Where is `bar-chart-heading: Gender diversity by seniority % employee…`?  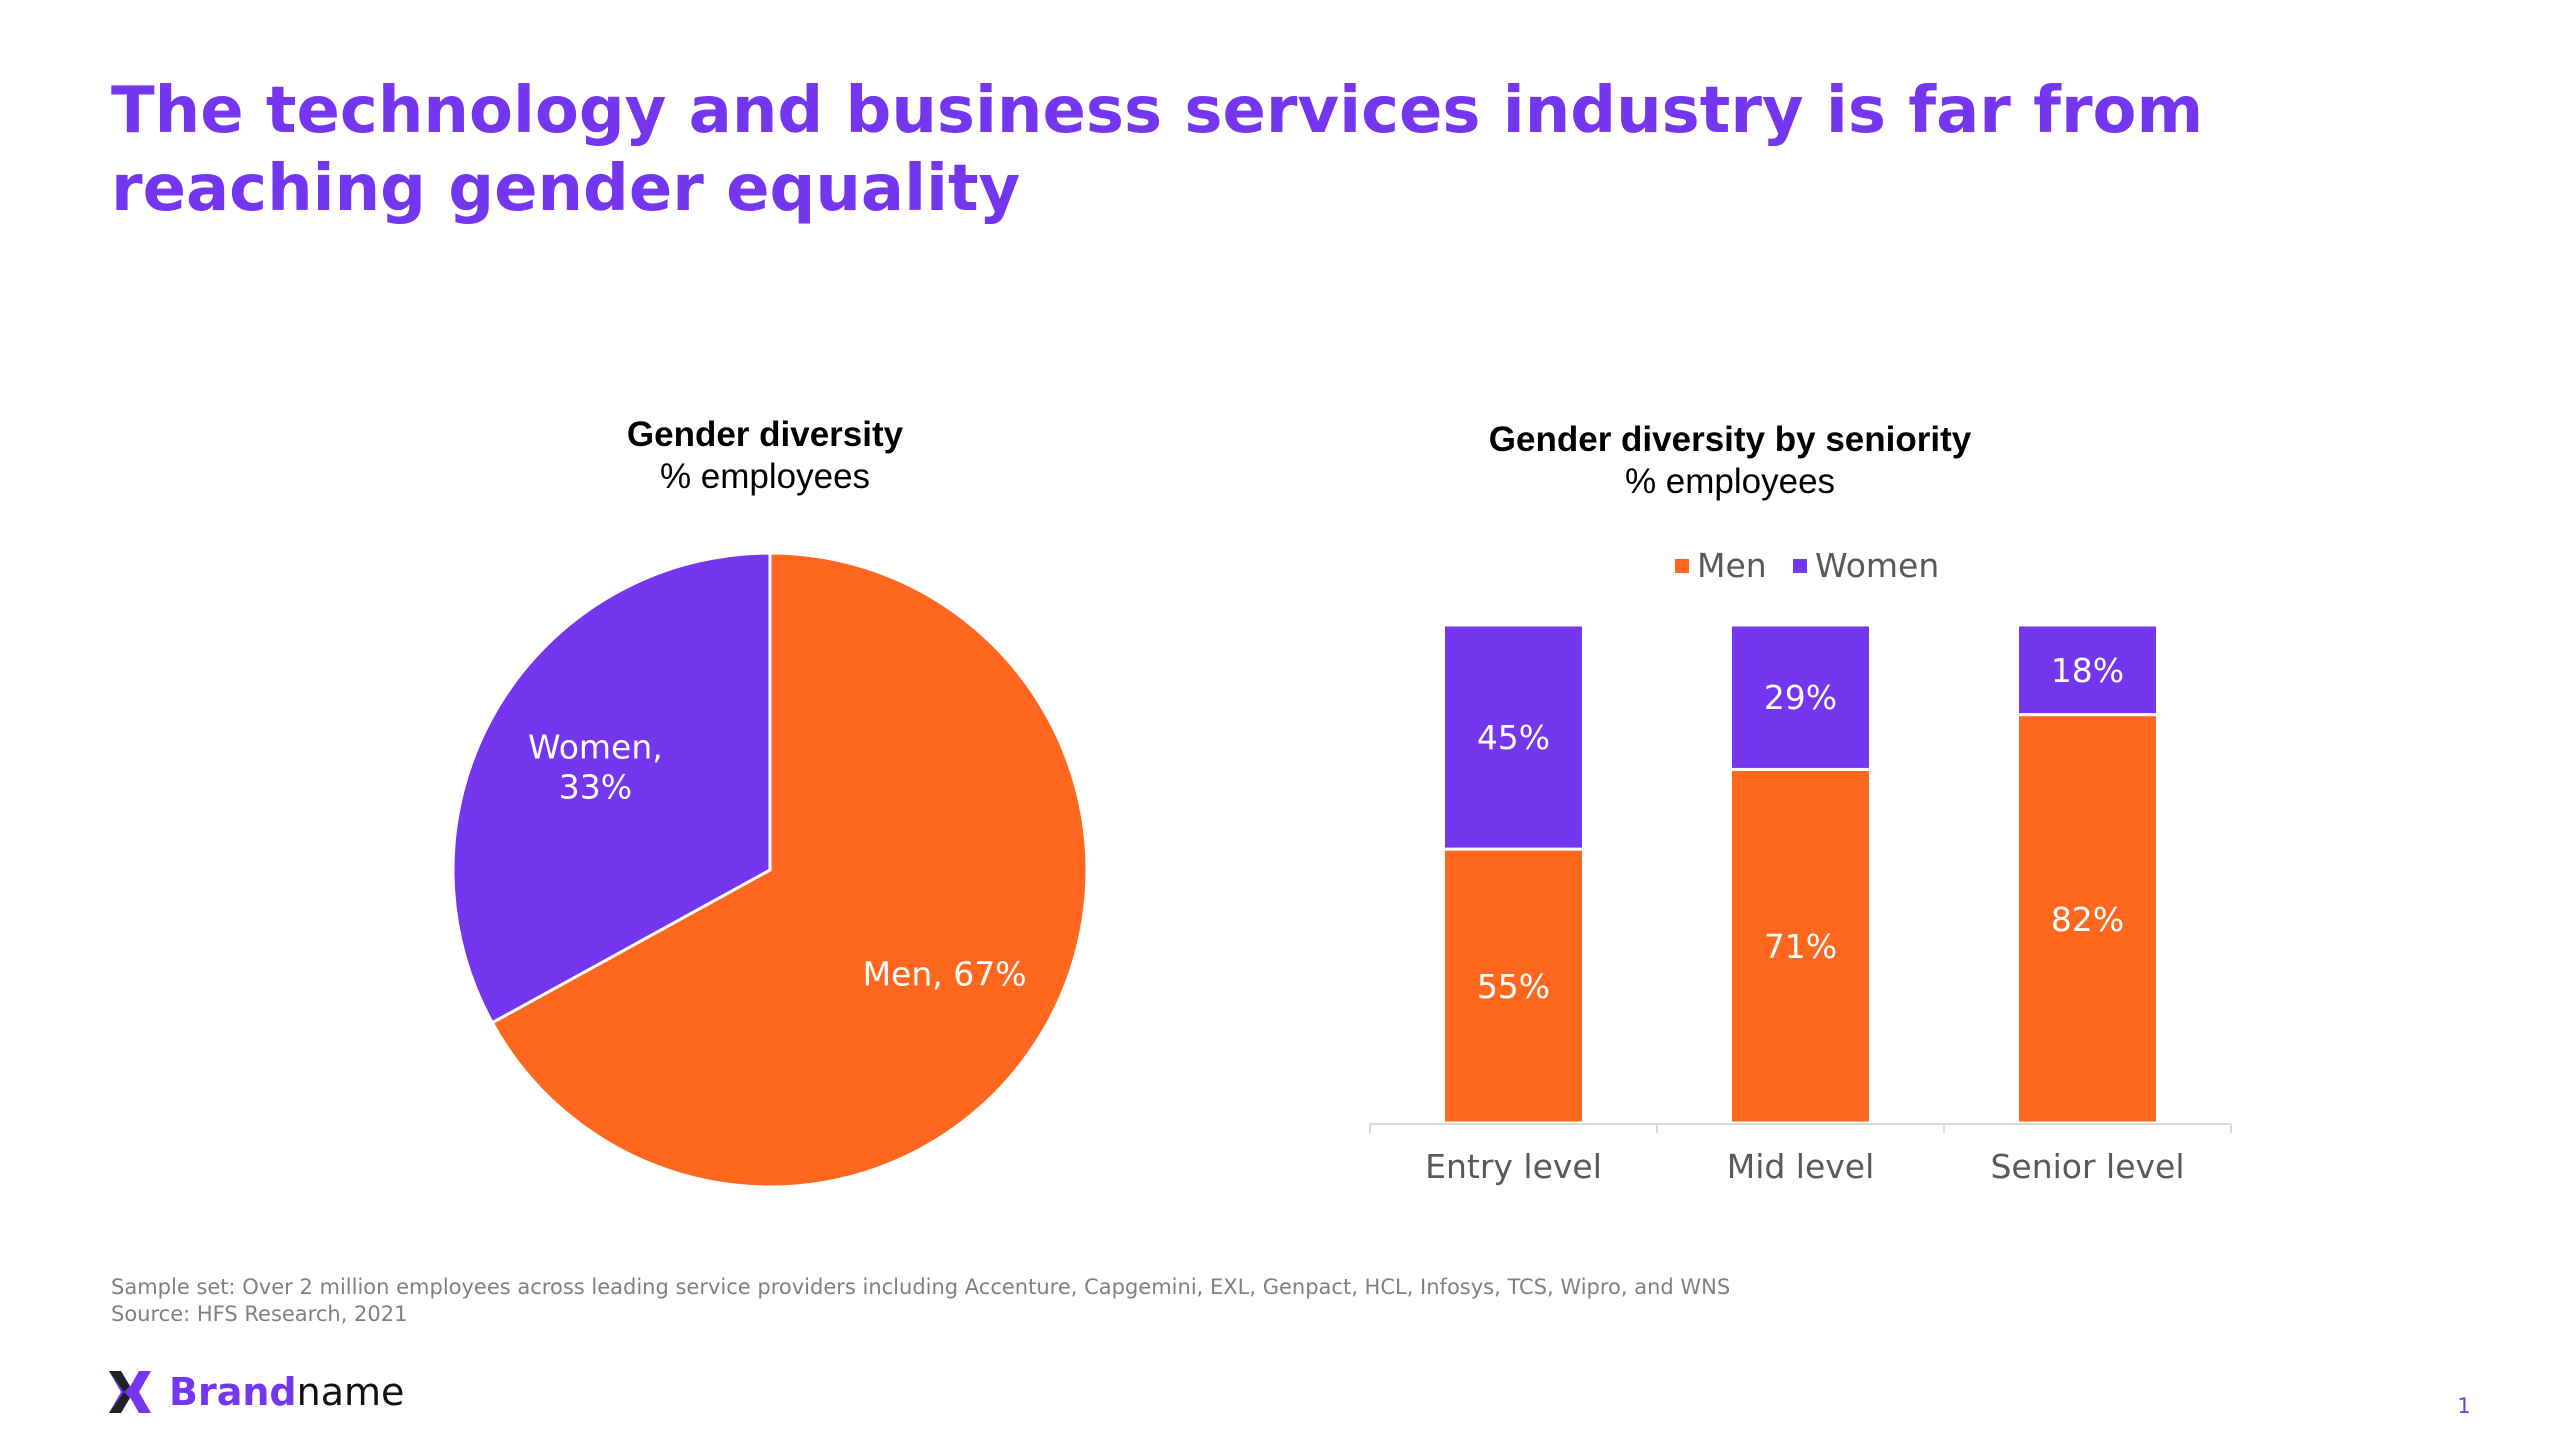
bar-chart-heading: Gender diversity by seniority % employee… is located at coordinates (1730, 461).